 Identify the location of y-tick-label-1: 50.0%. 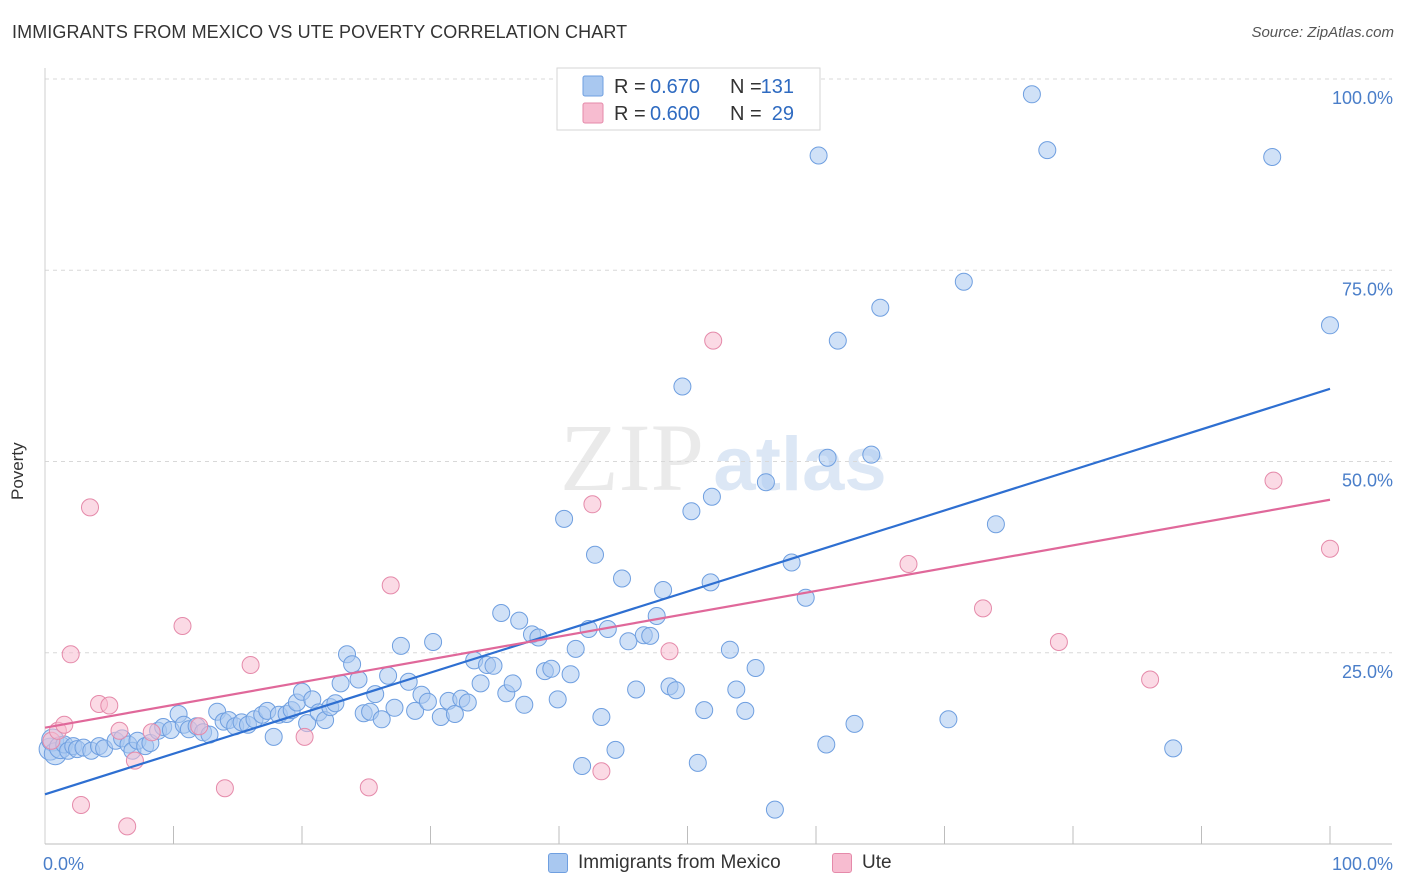
(1367, 481).